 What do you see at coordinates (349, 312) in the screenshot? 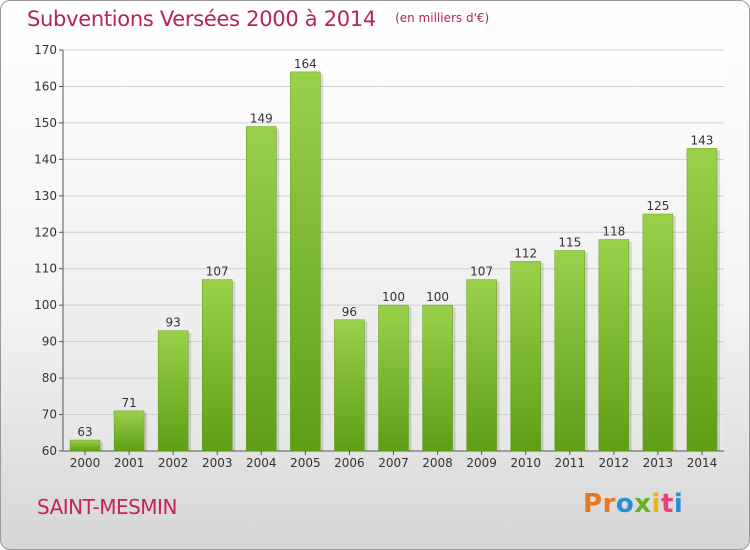
I see `data-label: 96` at bounding box center [349, 312].